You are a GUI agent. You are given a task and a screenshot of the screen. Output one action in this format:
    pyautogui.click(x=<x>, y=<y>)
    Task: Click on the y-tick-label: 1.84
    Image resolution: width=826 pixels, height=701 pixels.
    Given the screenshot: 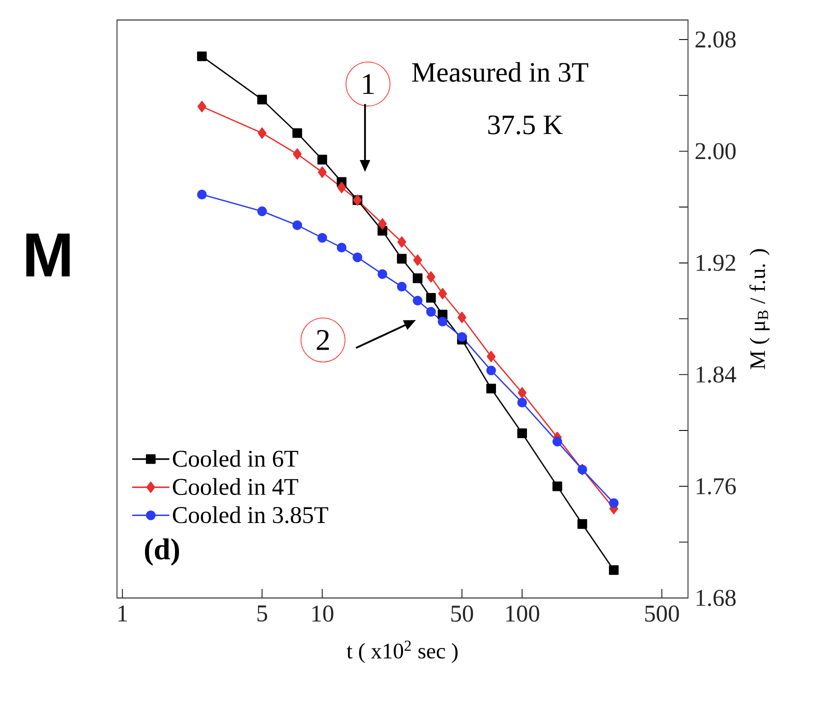 What is the action you would take?
    pyautogui.click(x=716, y=374)
    